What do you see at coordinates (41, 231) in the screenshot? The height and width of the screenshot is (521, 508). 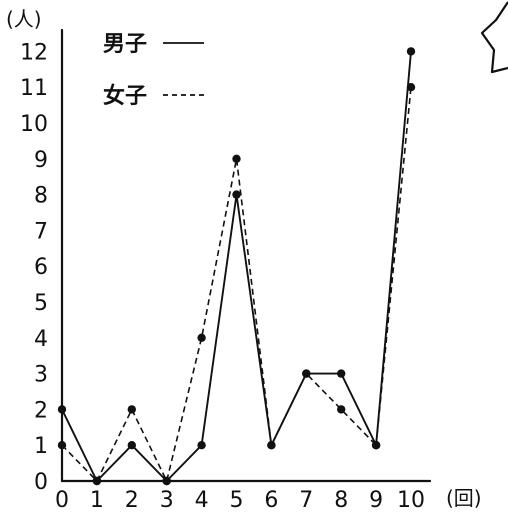 I see `y-tick-label: 7` at bounding box center [41, 231].